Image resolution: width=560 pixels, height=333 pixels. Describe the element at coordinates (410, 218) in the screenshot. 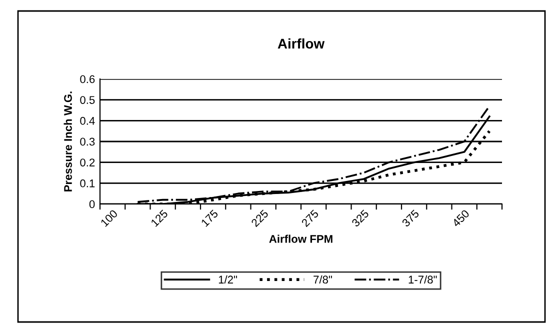

I see `x-tick-label: 375` at that location.